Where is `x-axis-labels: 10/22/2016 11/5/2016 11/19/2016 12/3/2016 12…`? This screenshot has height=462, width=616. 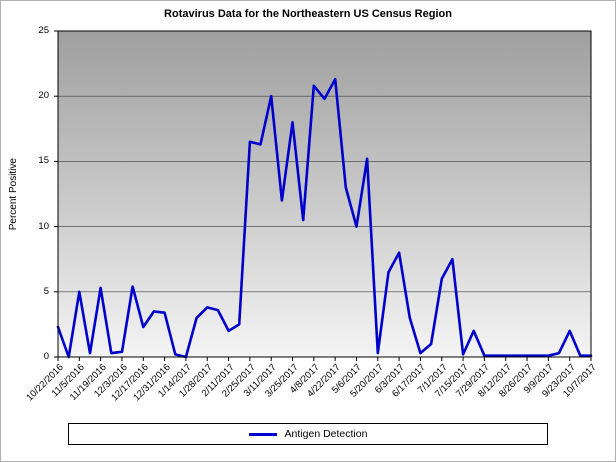 x-axis-labels: 10/22/2016 11/5/2016 11/19/2016 12/3/2016 12… is located at coordinates (311, 389).